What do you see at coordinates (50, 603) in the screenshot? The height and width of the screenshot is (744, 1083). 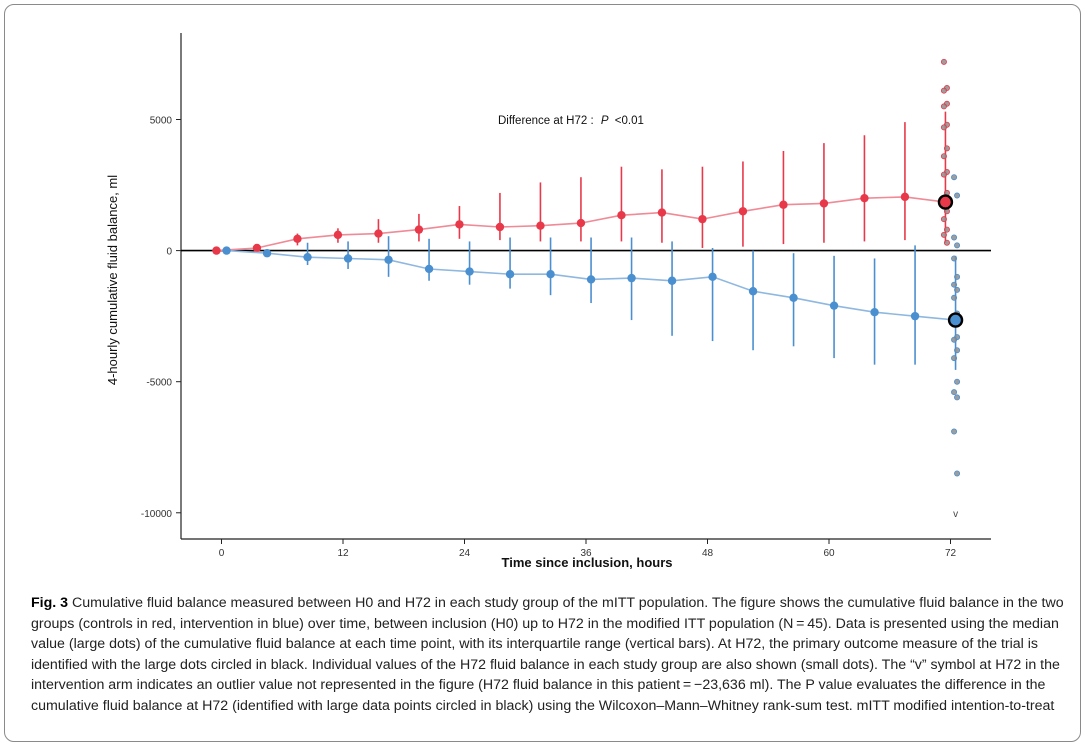 I see `figure-label: Fig. 3` at bounding box center [50, 603].